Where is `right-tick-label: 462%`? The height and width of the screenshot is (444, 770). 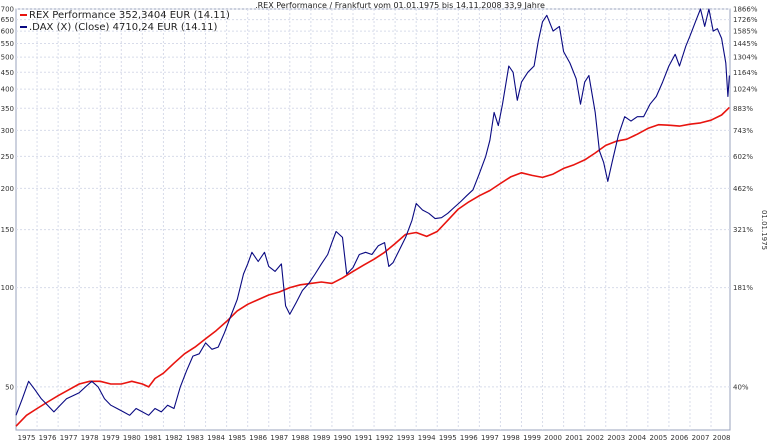
right-tick-label: 462% is located at coordinates (743, 189).